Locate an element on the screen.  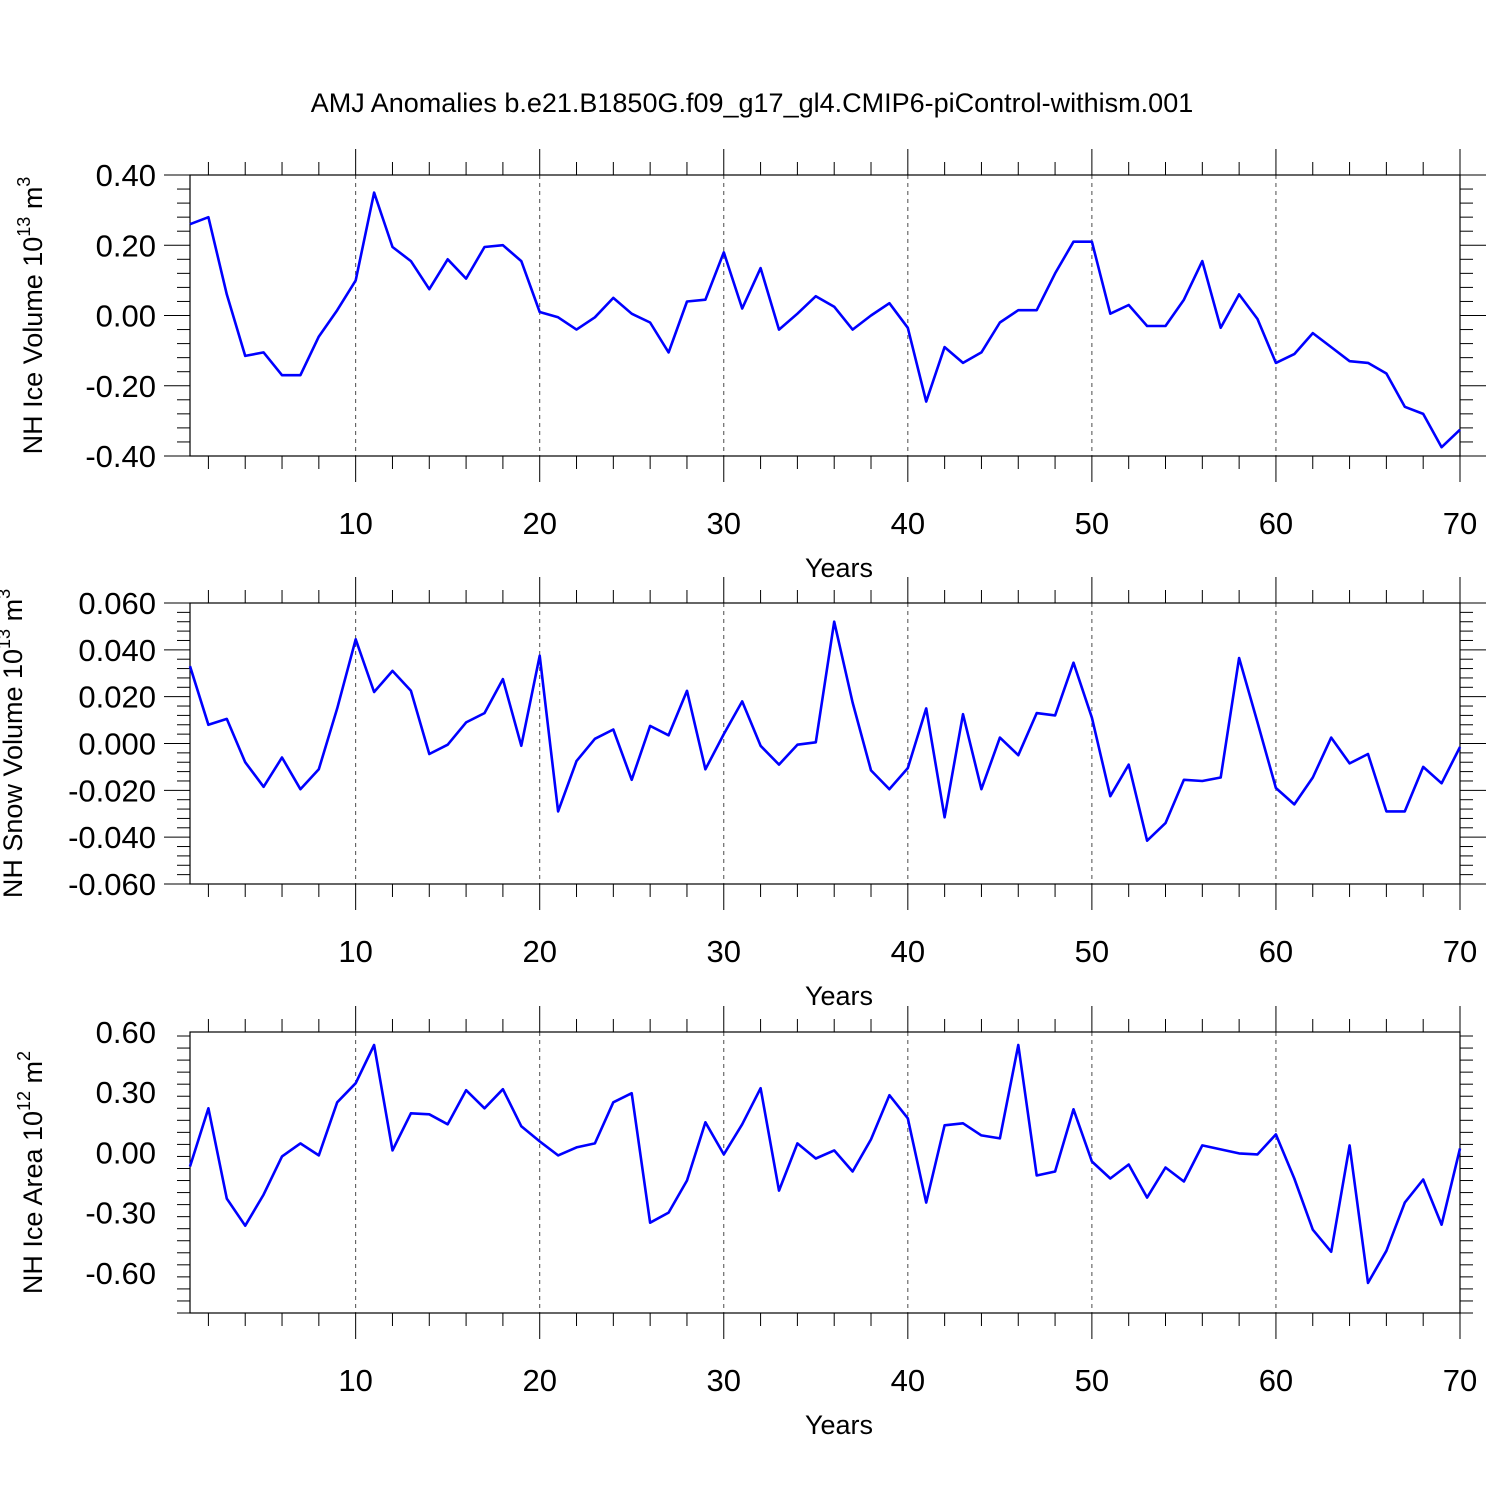
y-tick-label: 0.060 is located at coordinates (117, 603).